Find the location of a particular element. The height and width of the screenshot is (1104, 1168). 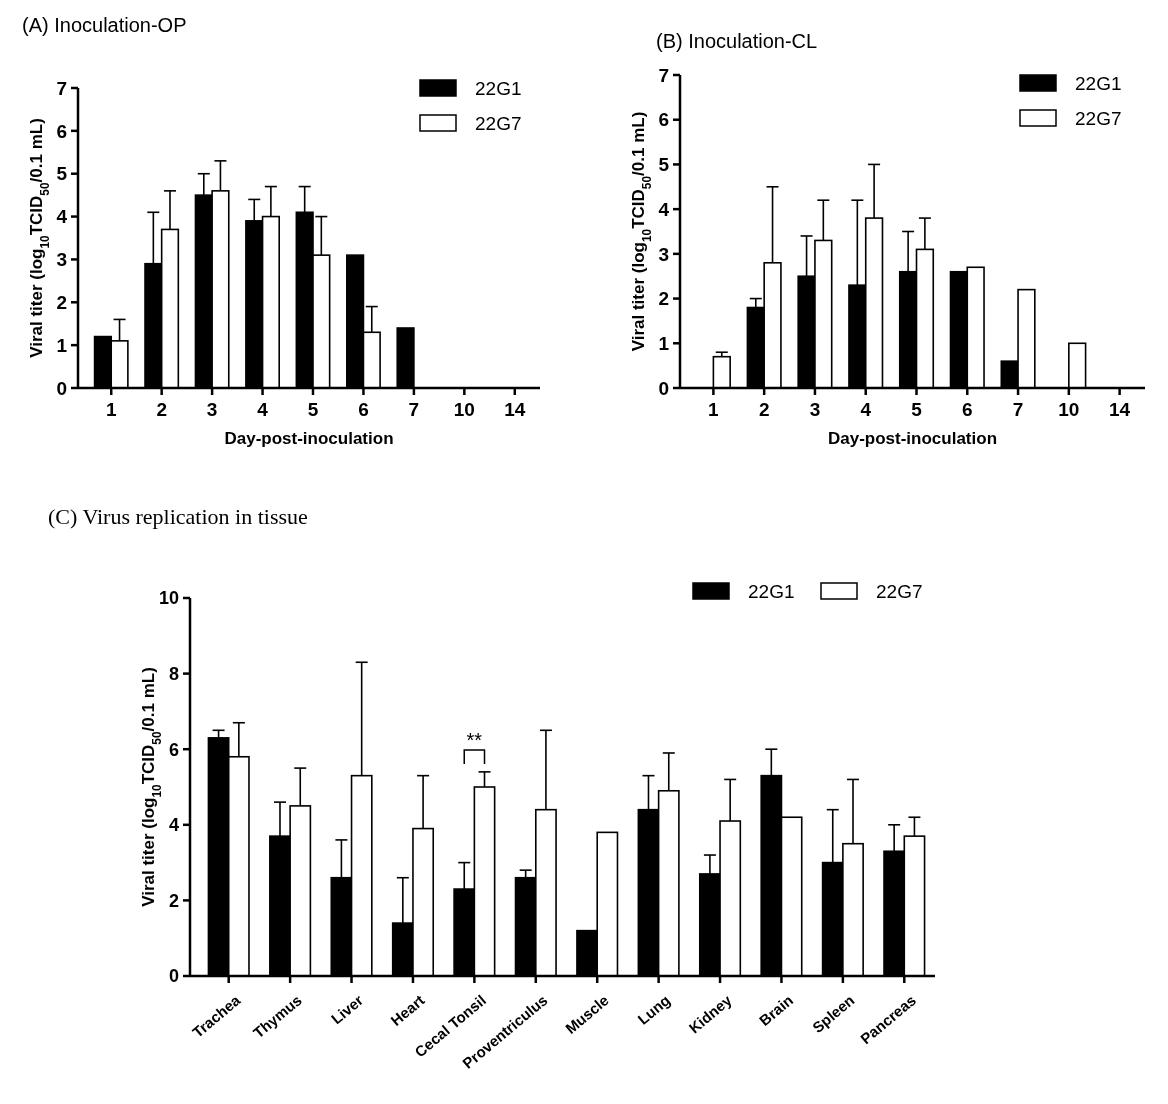

chart-title: (A) Inoculation-OP is located at coordinates (104, 25).